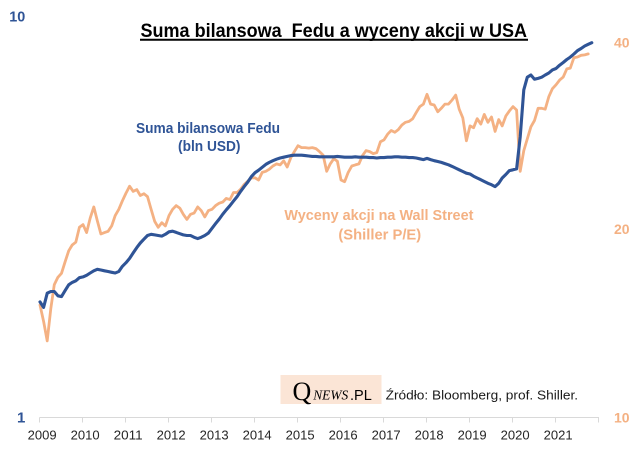 This screenshot has height=454, width=639. I want to click on svg-text: Wyceny akcji na Wall Street, so click(378, 215).